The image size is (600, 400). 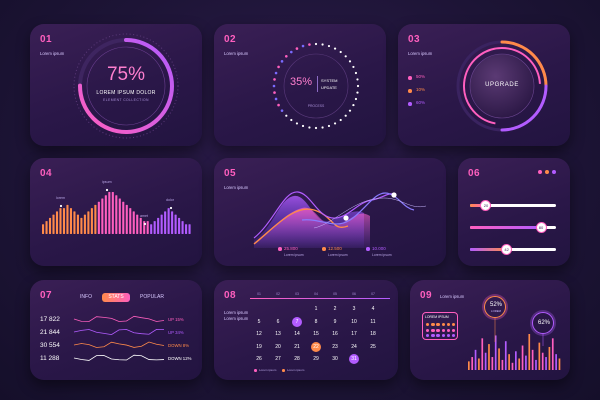 I want to click on calendar-day: 24, so click(x=354, y=346).